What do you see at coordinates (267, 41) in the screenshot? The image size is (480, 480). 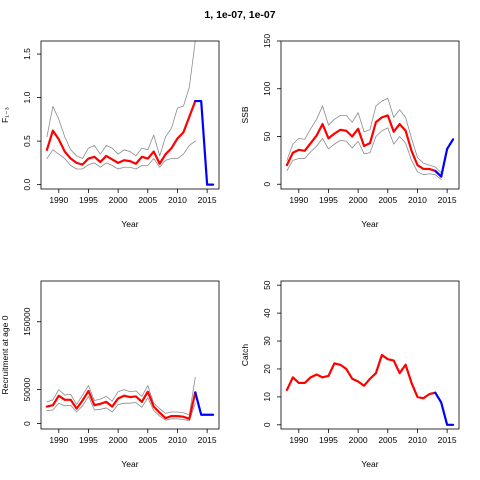 I see `y-tick-label: 150` at bounding box center [267, 41].